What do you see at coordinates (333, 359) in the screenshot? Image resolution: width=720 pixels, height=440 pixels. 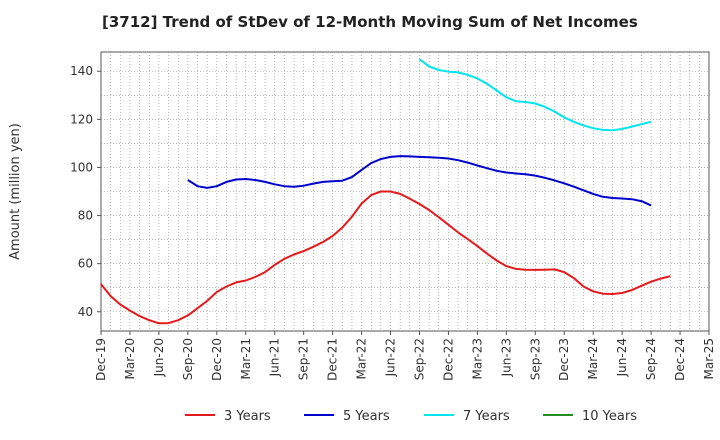 I see `x-tick-label: Dec-21` at bounding box center [333, 359].